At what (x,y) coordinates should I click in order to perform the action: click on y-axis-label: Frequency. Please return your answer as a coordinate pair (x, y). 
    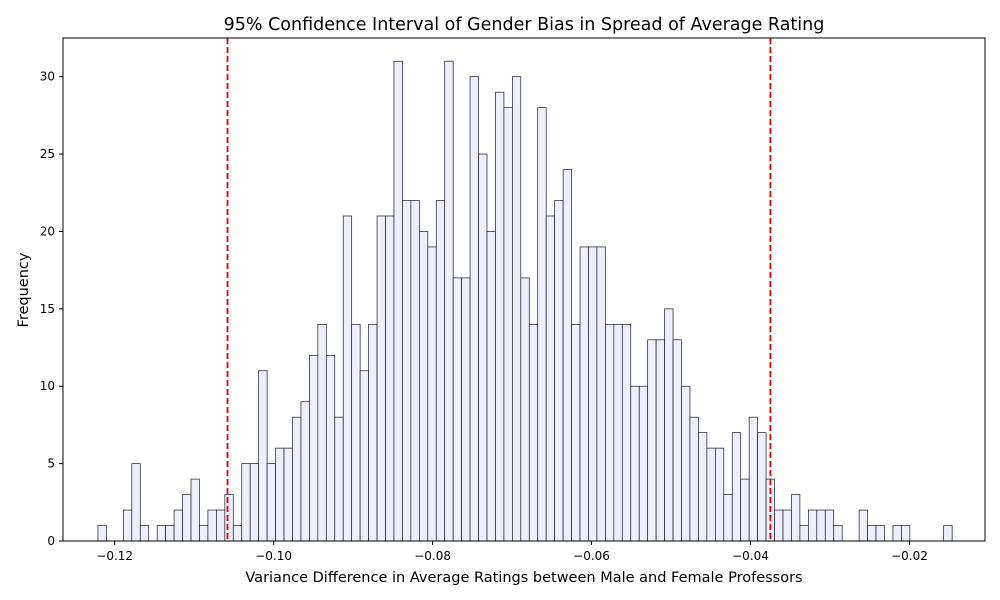
    Looking at the image, I should click on (24, 289).